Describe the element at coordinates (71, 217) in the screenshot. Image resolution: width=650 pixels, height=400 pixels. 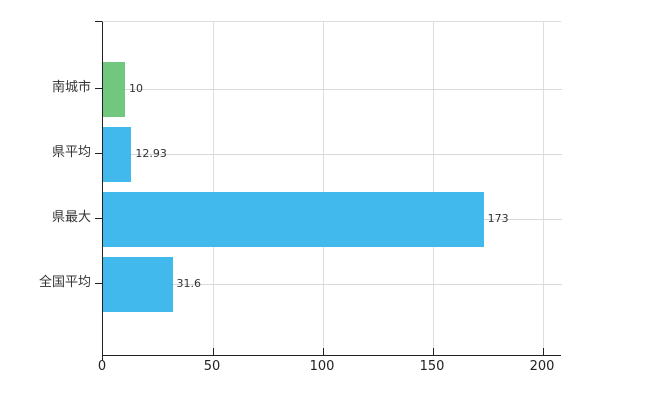
I see `category-label: 県最大` at that location.